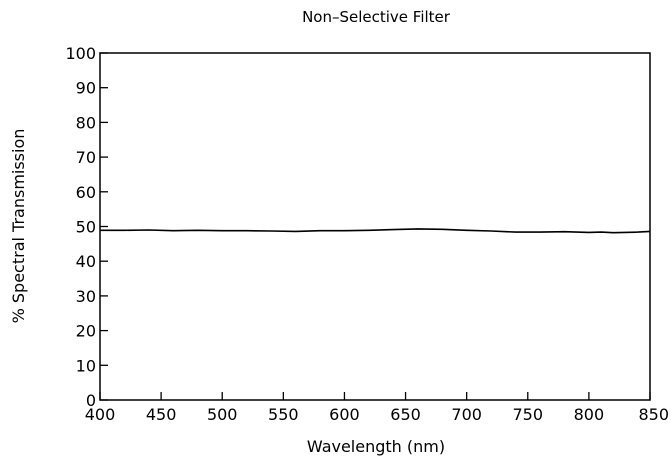 Image resolution: width=671 pixels, height=458 pixels. I want to click on x-tick-label: 700, so click(466, 414).